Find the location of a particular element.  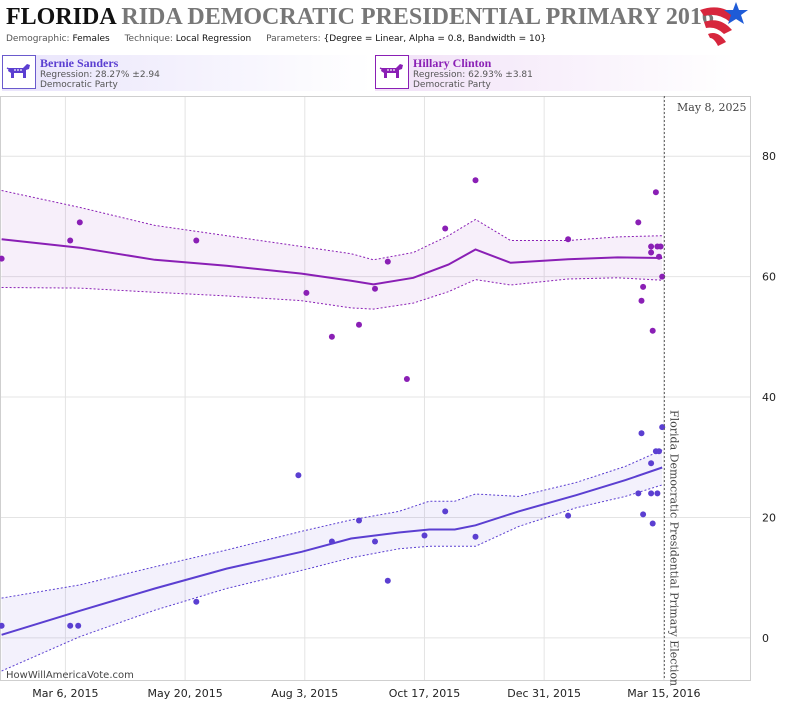

x-tick-label: Mar 6, 2015 is located at coordinates (65, 693).